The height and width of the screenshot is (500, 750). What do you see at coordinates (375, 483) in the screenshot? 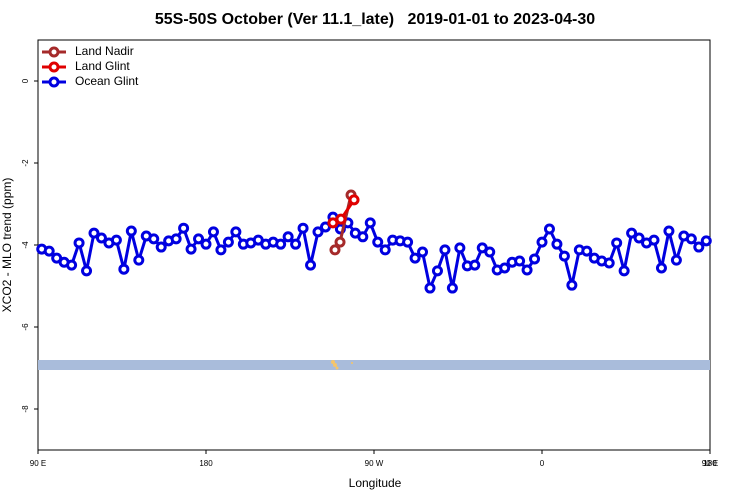
I see `x-axis-label: Longitude` at bounding box center [375, 483].